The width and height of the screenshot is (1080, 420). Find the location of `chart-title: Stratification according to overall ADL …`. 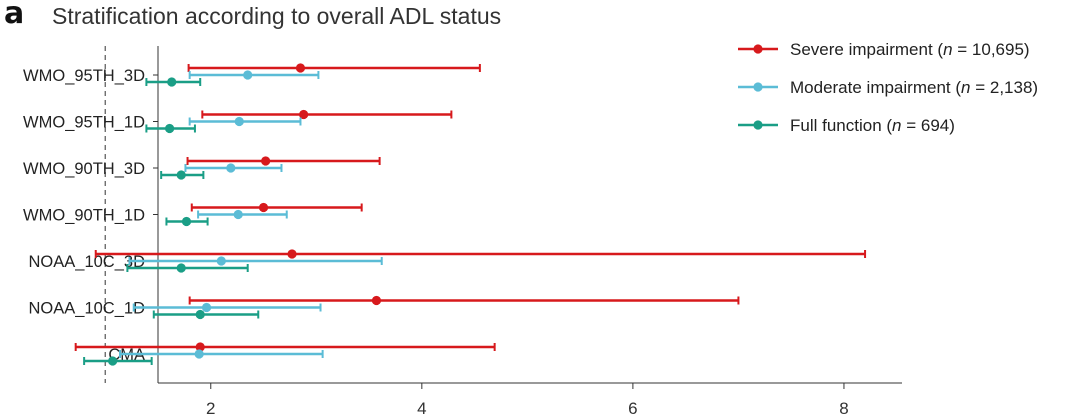

chart-title: Stratification according to overall ADL … is located at coordinates (277, 16).